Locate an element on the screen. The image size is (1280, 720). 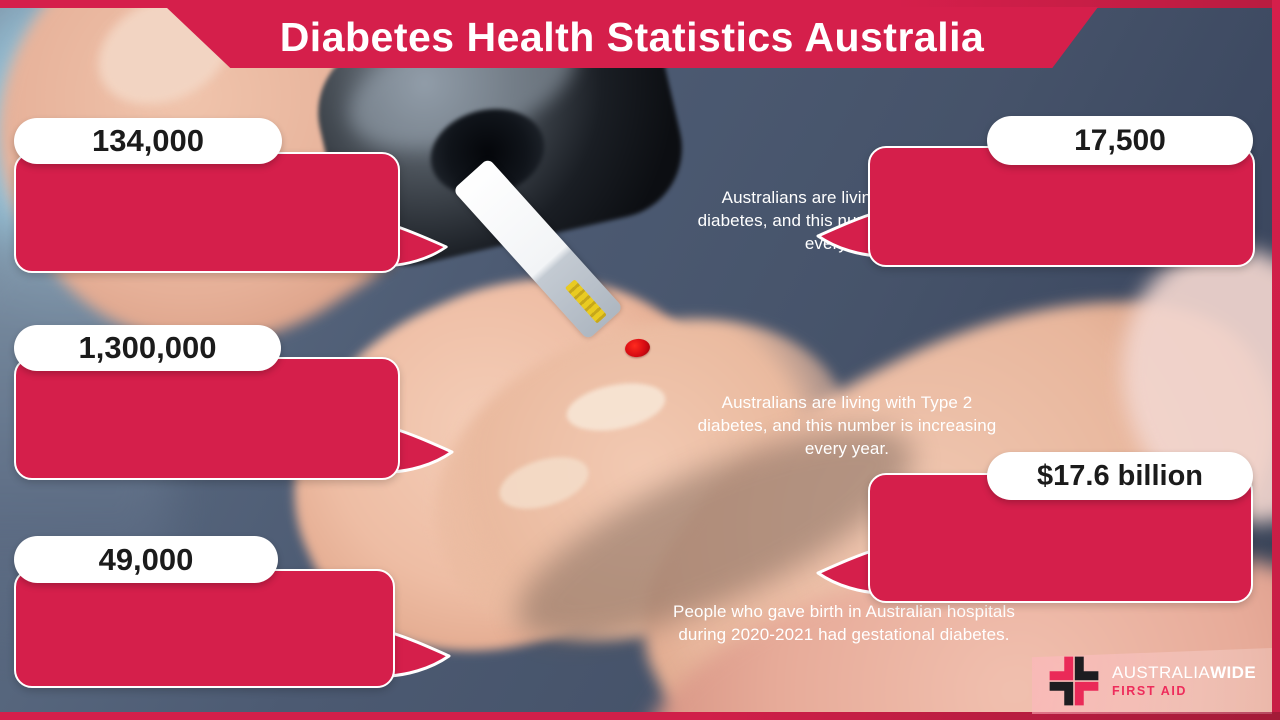
title-banner: Diabetes Health Statistics Australia is located at coordinates (632, 37).